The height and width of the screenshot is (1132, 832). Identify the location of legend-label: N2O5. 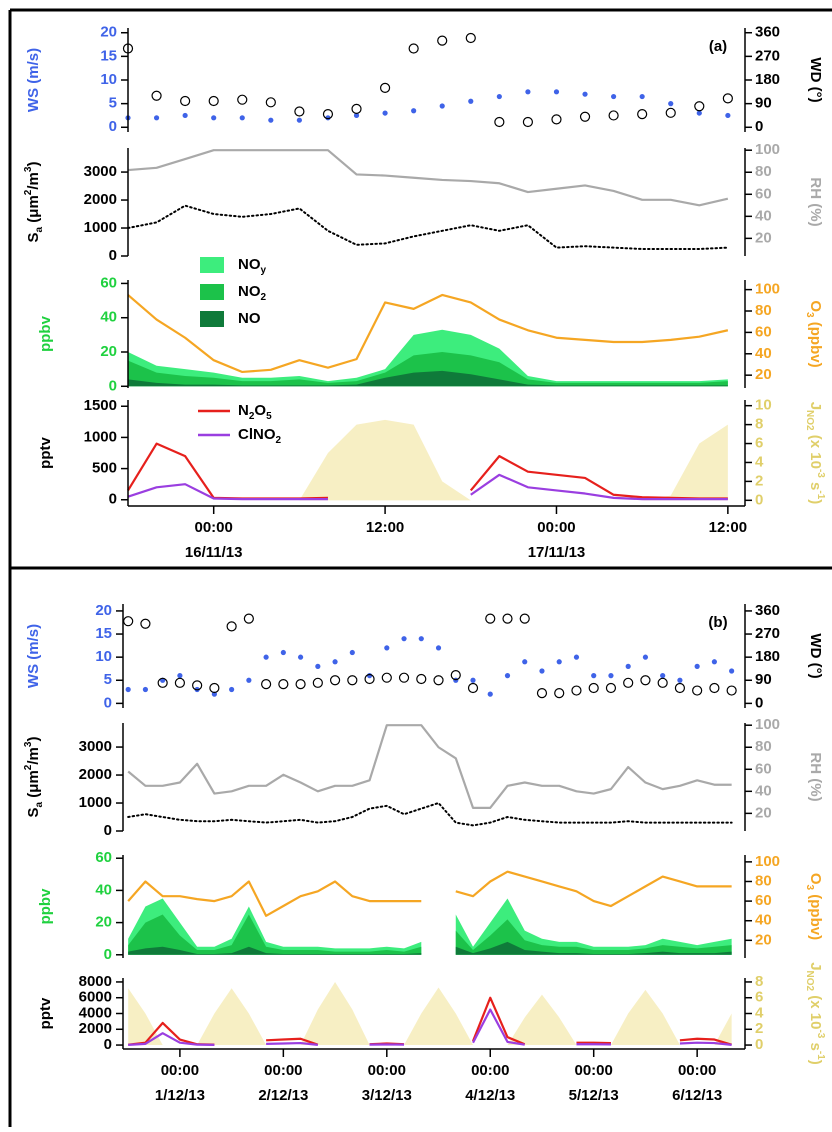
(255, 412).